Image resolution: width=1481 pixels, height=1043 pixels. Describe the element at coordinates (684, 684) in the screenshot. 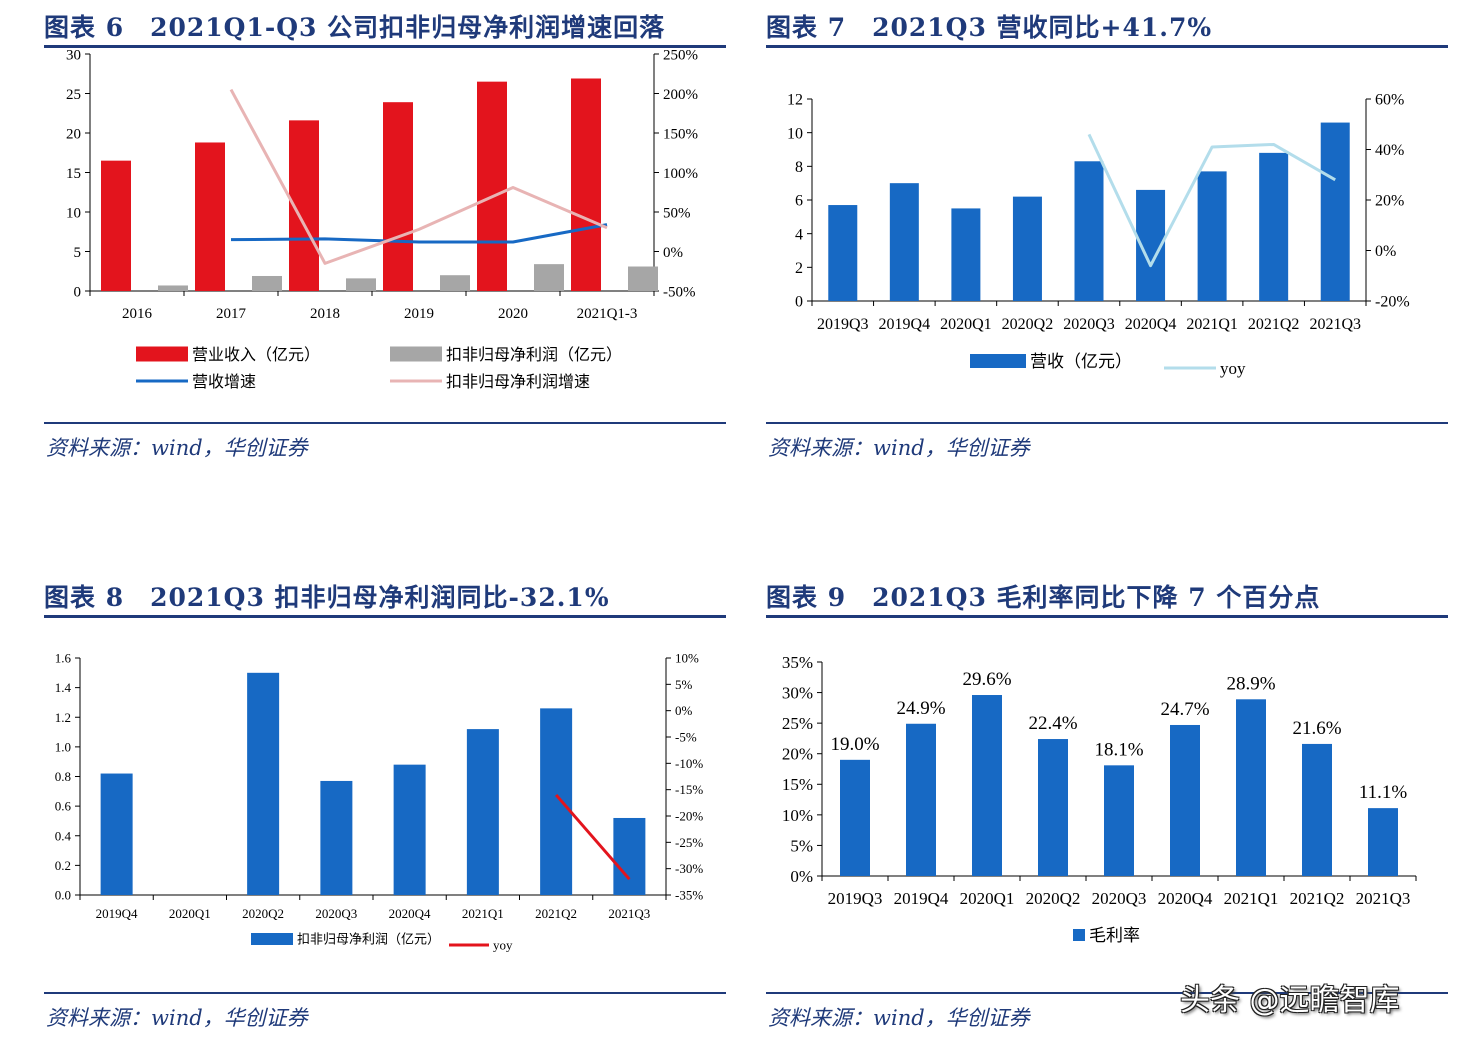

I see `right-axis-tick-label-5-: 5%` at that location.